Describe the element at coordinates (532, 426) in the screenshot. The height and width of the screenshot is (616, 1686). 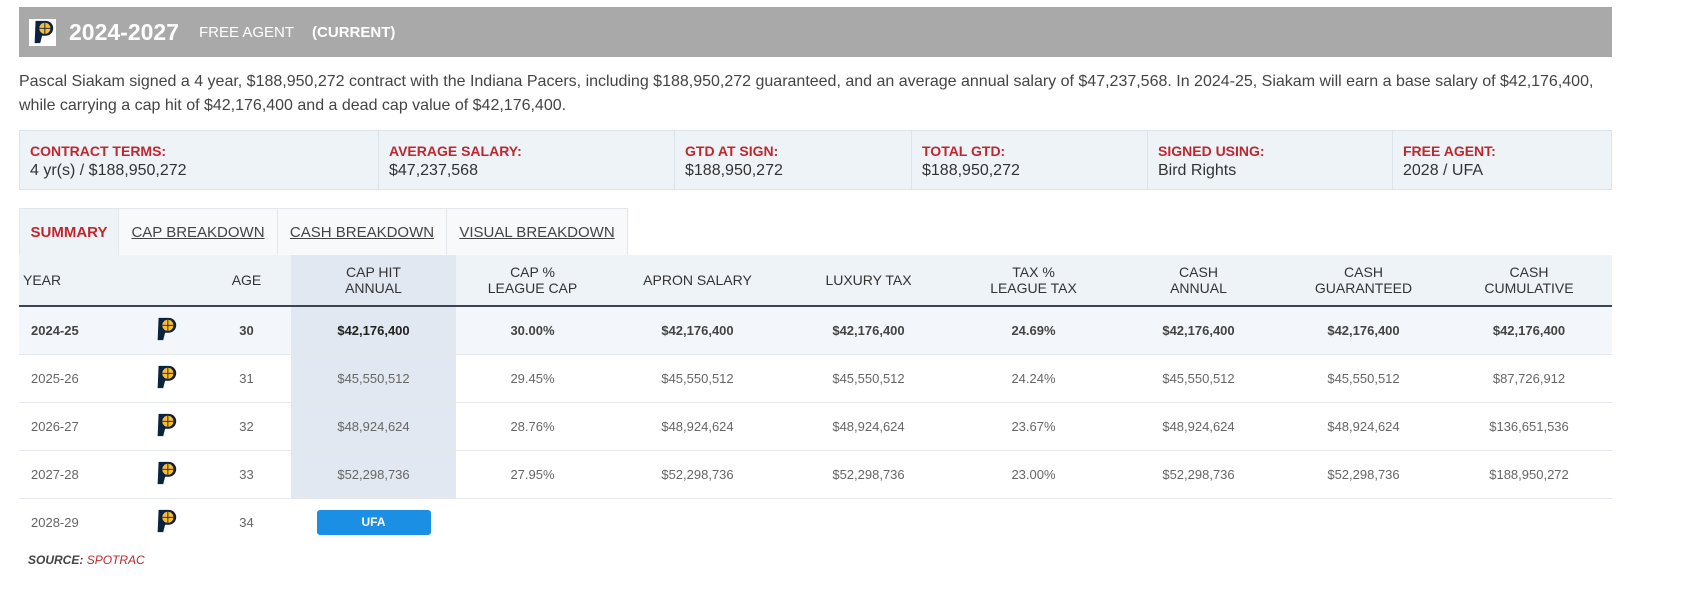
I see `cell-cap_pct: 28.76%` at that location.